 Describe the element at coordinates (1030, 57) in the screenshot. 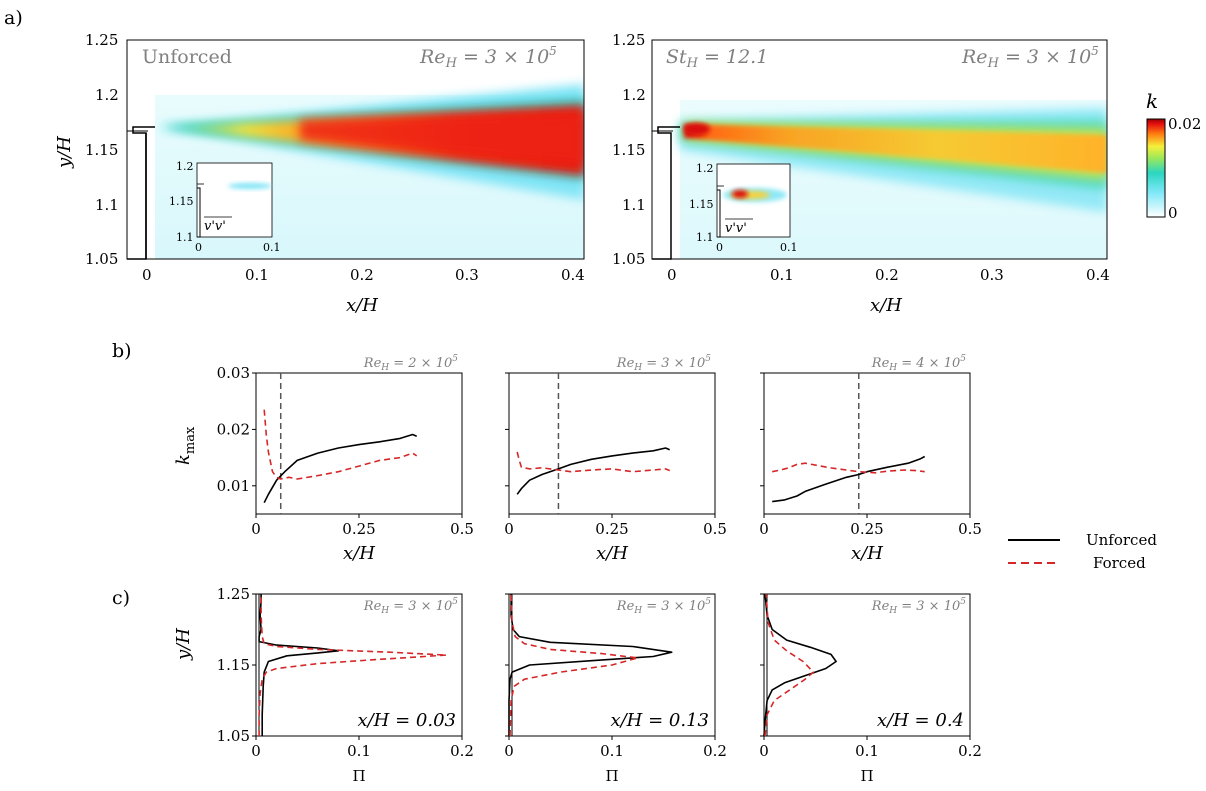

I see `a-right-annotation: ReH = 3 × 105` at that location.